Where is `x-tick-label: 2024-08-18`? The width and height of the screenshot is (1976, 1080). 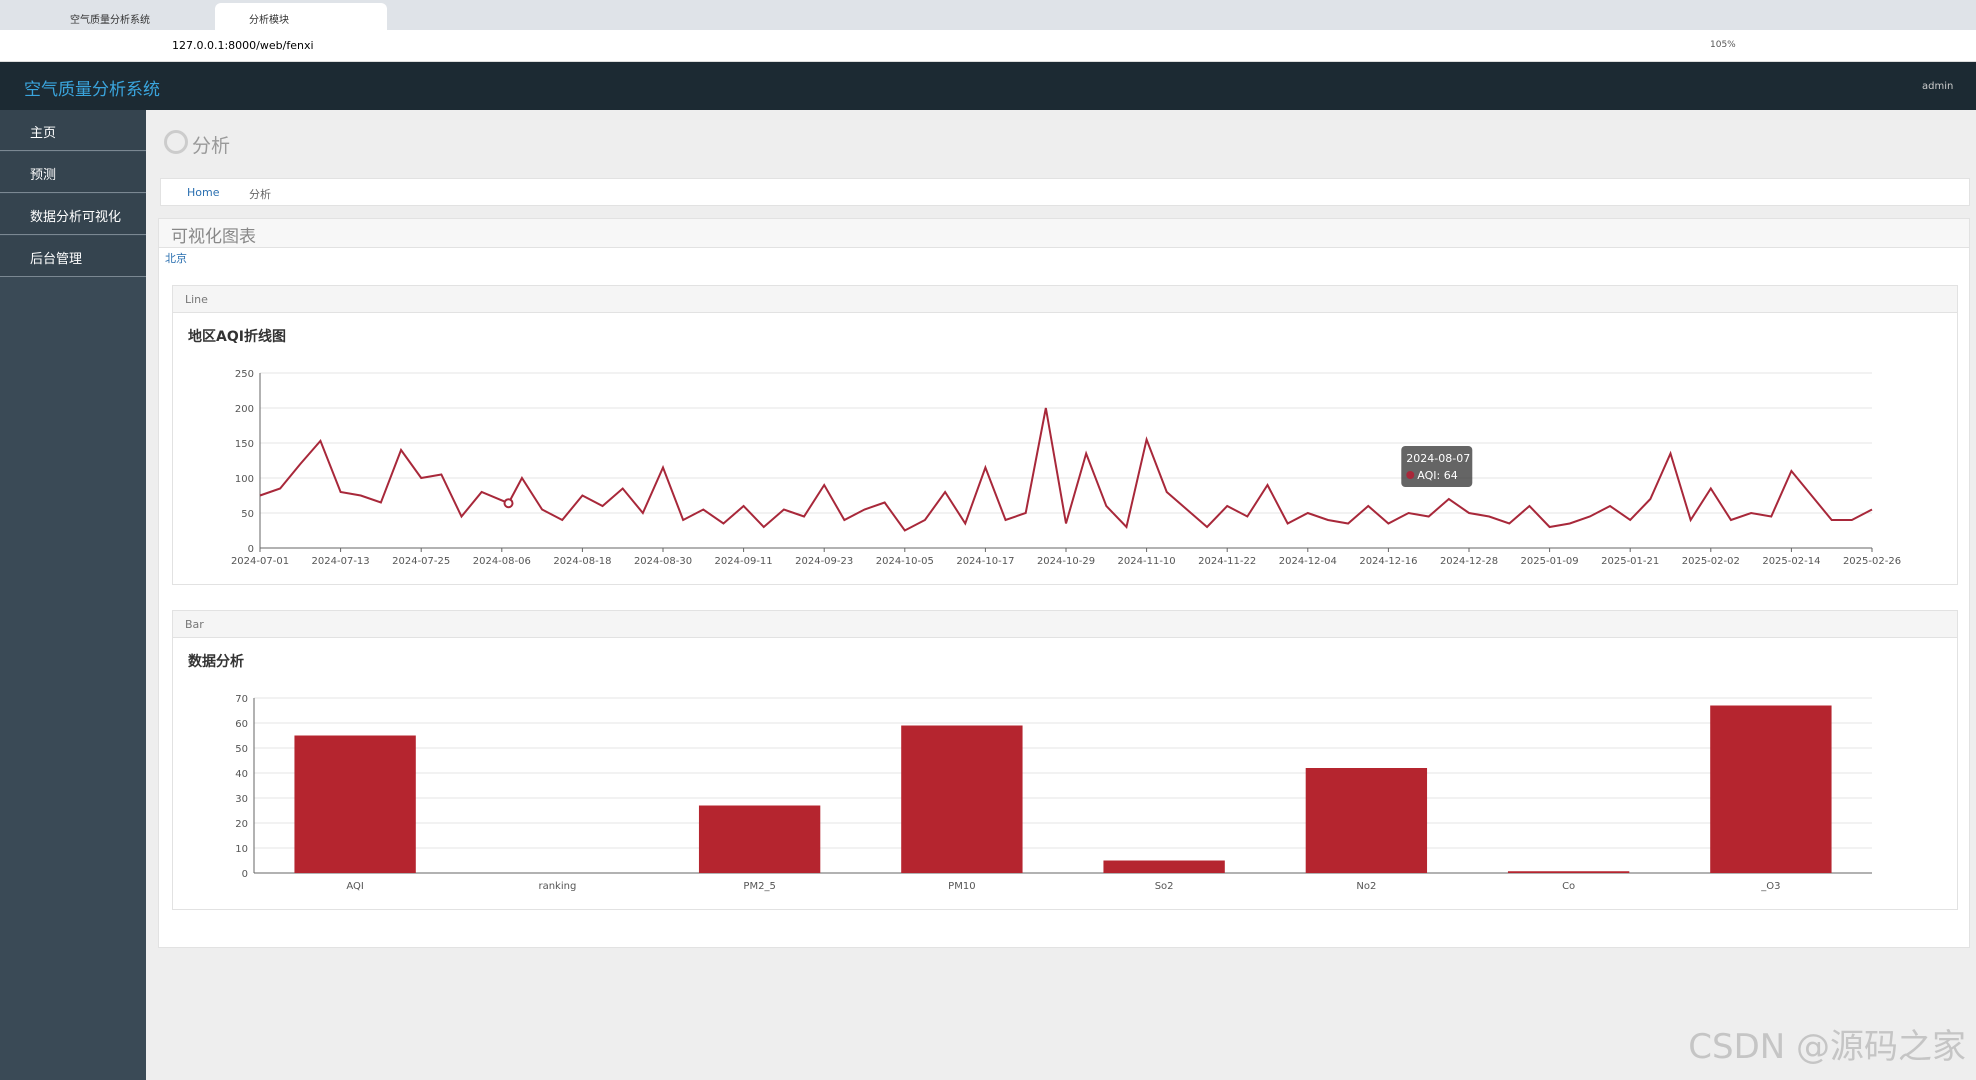 x-tick-label: 2024-08-18 is located at coordinates (582, 561).